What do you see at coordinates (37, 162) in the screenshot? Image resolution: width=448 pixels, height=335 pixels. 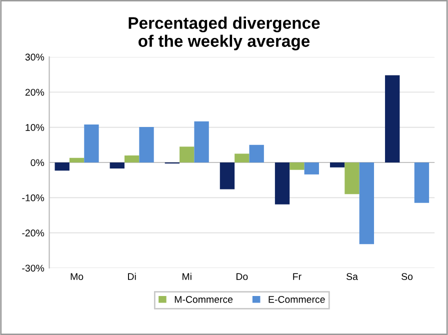 I see `y-tick-label: 0%` at bounding box center [37, 162].